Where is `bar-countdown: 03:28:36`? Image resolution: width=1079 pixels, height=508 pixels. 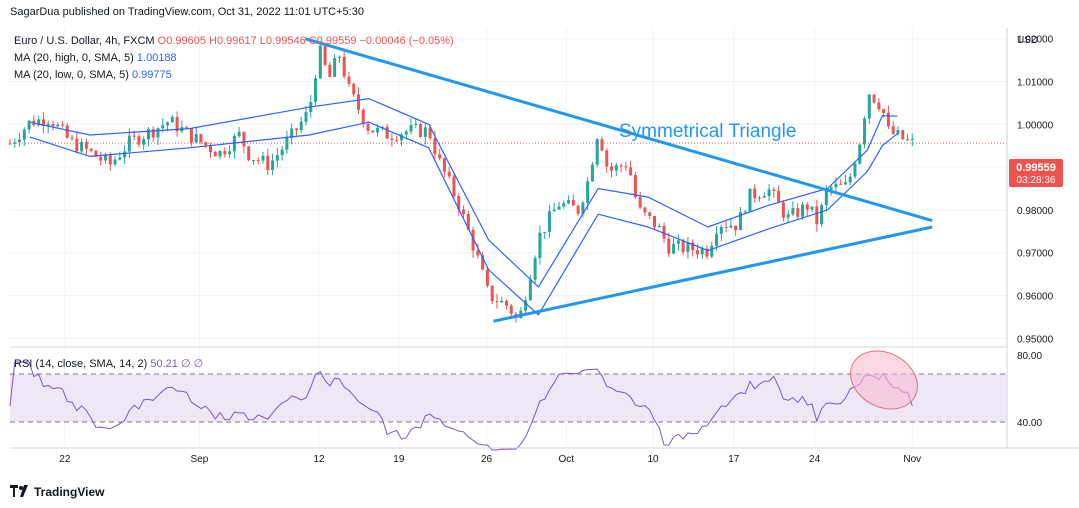
bar-countdown: 03:28:36 is located at coordinates (1036, 180).